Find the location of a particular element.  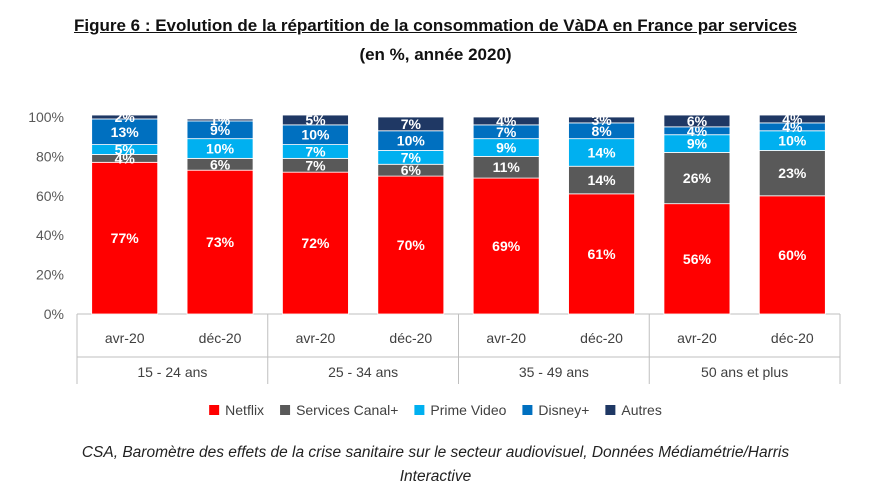

chart-subtitle: (en %, année 2020) is located at coordinates (435, 54).